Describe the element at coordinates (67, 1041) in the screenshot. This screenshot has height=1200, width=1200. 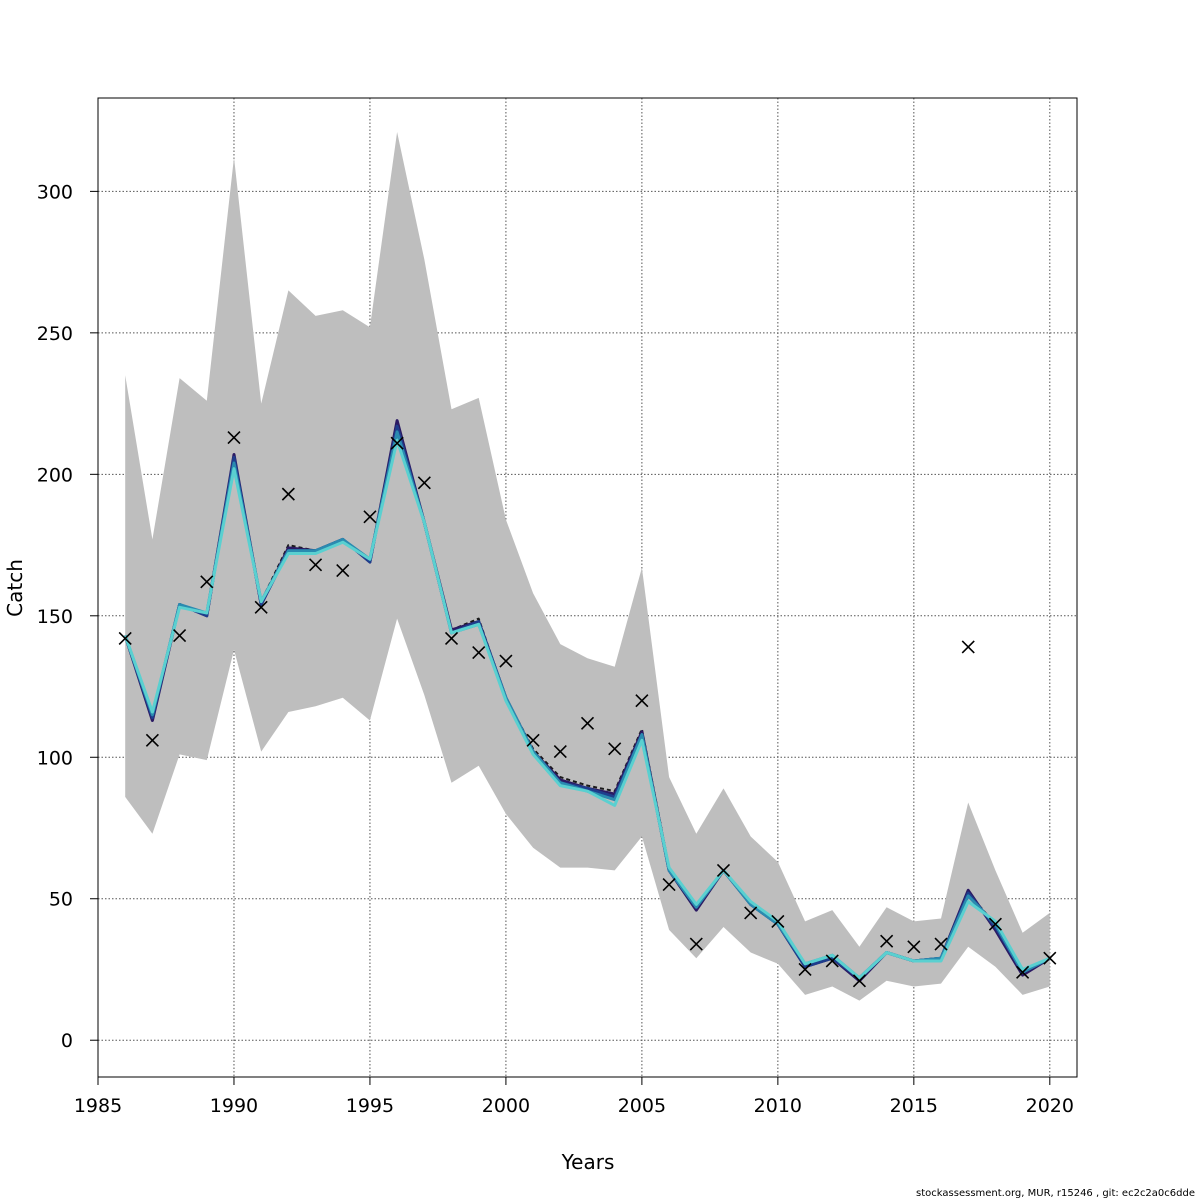
I see `y-tick-label: 0` at that location.